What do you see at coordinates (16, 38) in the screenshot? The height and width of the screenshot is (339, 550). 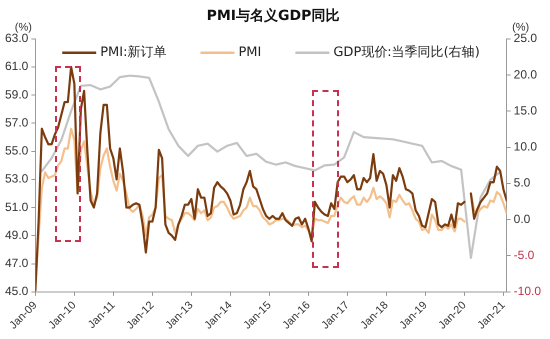 I see `y-tick-label: 63.0` at bounding box center [16, 38].